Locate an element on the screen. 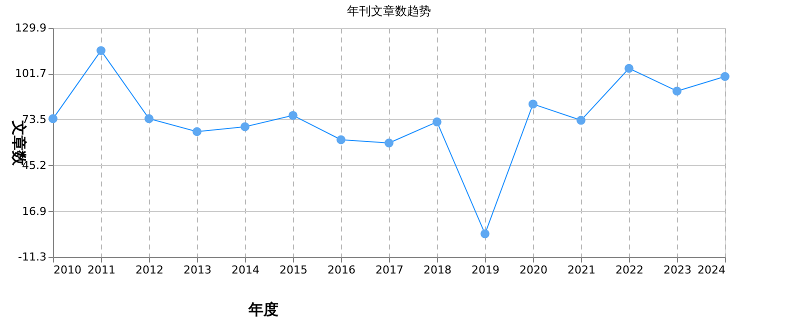 Image resolution: width=798 pixels, height=330 pixels. x-tick-label: 2010 is located at coordinates (68, 270).